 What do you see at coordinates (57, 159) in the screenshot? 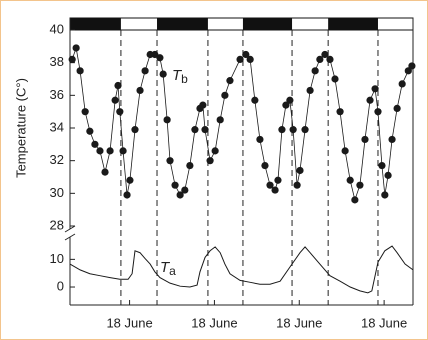
I see `y-tick-label: 32` at bounding box center [57, 159].